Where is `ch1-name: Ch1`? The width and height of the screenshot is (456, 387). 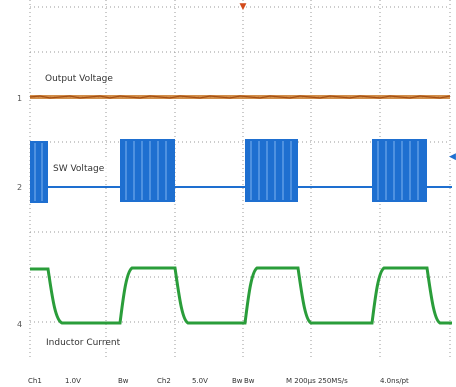
ch1-name: Ch1 is located at coordinates (35, 381).